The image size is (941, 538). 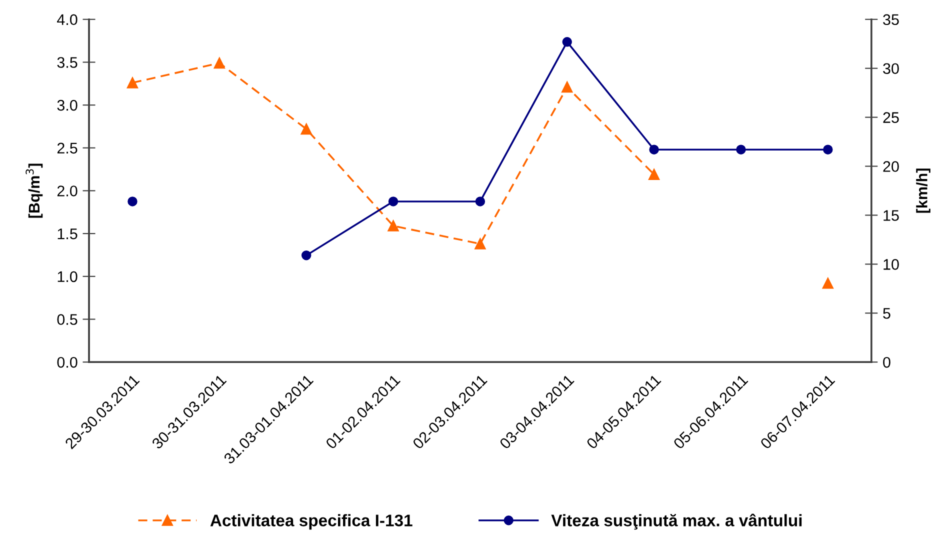 What do you see at coordinates (886, 362) in the screenshot?
I see `y2-tick-label: 0` at bounding box center [886, 362].